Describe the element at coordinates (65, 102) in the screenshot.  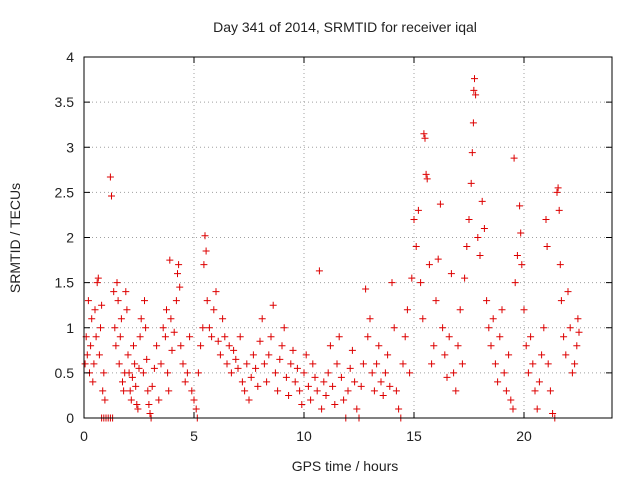
I see `y-tick-label: 3.5` at that location.